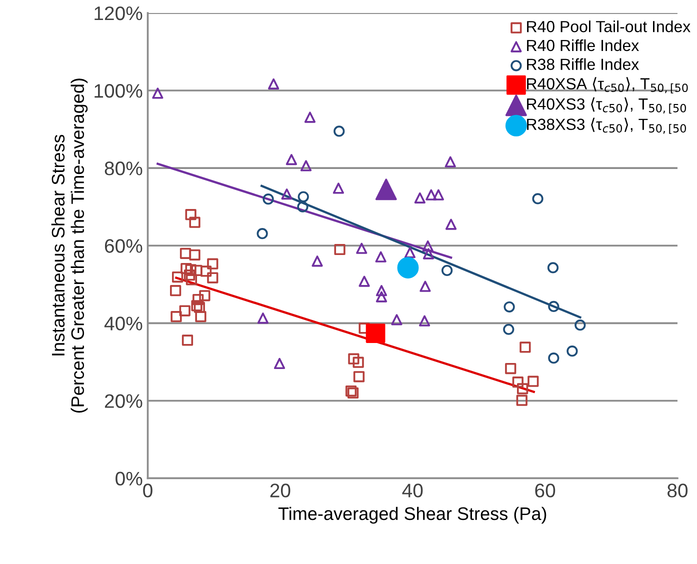 The width and height of the screenshot is (697, 564). I want to click on x-tick-label: 80, so click(678, 491).